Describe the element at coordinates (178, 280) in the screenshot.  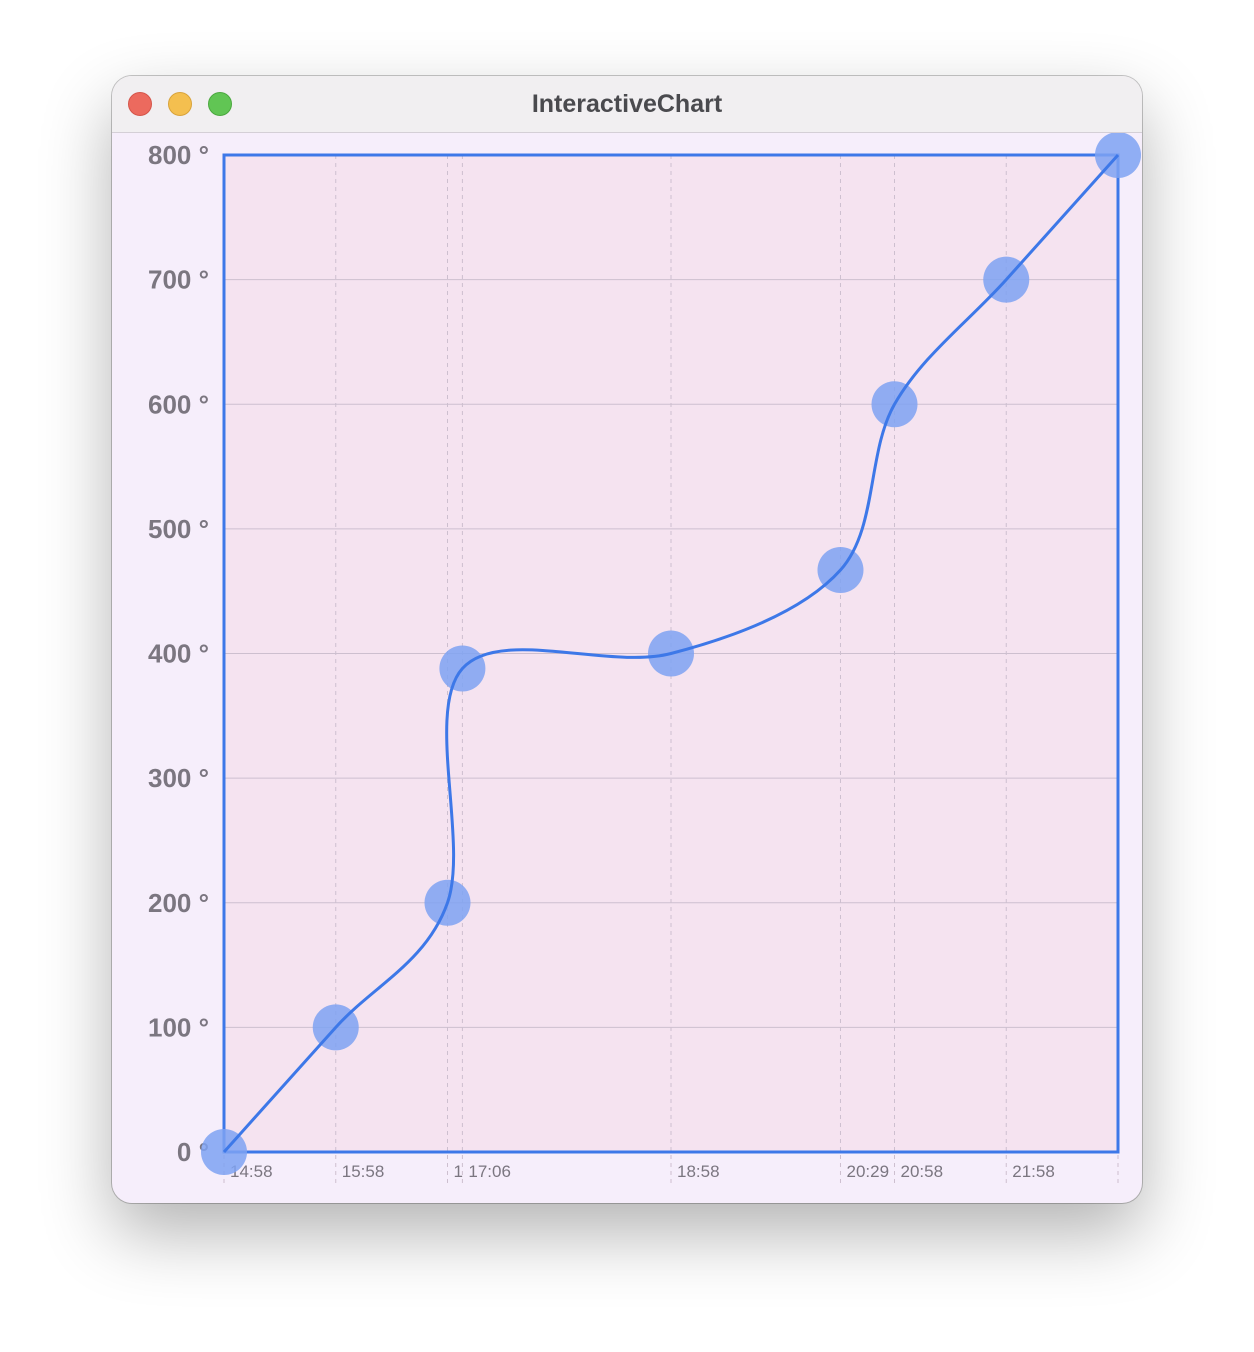
I see `y-tick-label: 700 °` at that location.